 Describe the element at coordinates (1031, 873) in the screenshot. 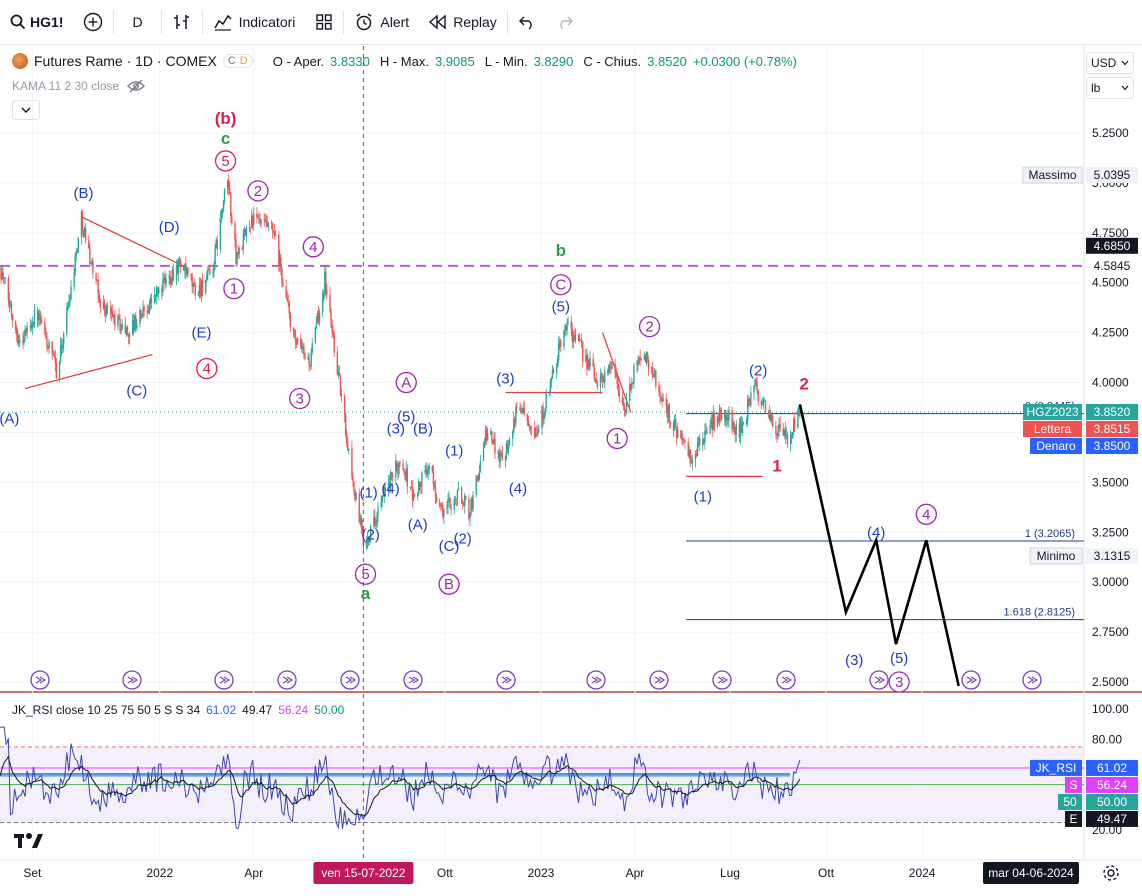

I see `end-date-badge` at that location.